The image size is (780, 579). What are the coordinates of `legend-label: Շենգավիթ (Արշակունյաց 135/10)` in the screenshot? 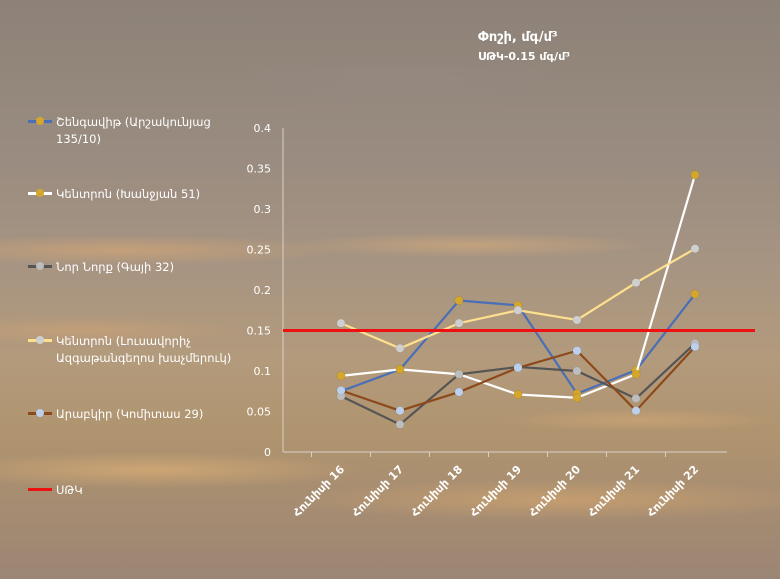 It's located at (133, 130).